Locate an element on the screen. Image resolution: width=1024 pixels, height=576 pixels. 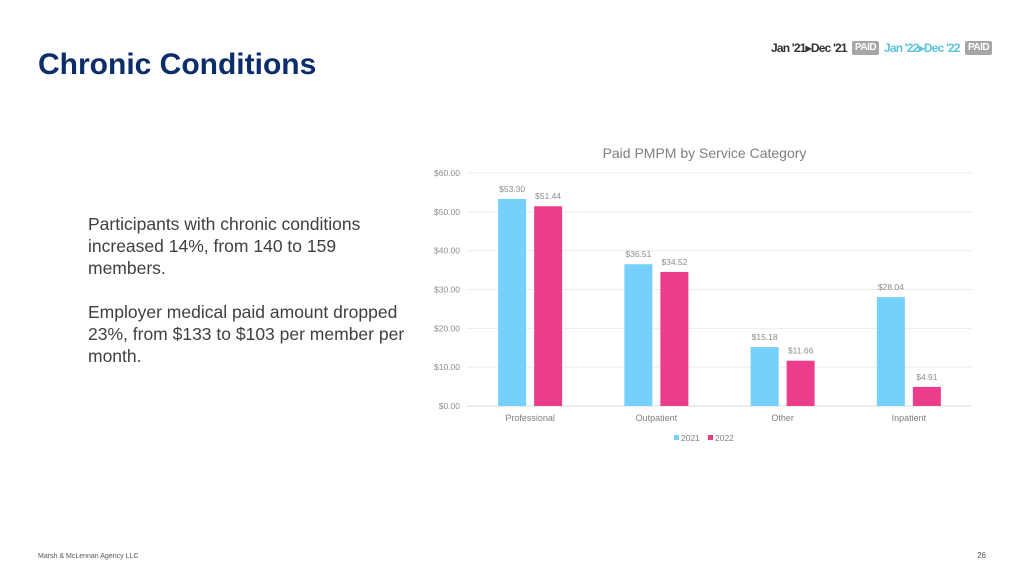
paid-badge-2022: PAID is located at coordinates (979, 48).